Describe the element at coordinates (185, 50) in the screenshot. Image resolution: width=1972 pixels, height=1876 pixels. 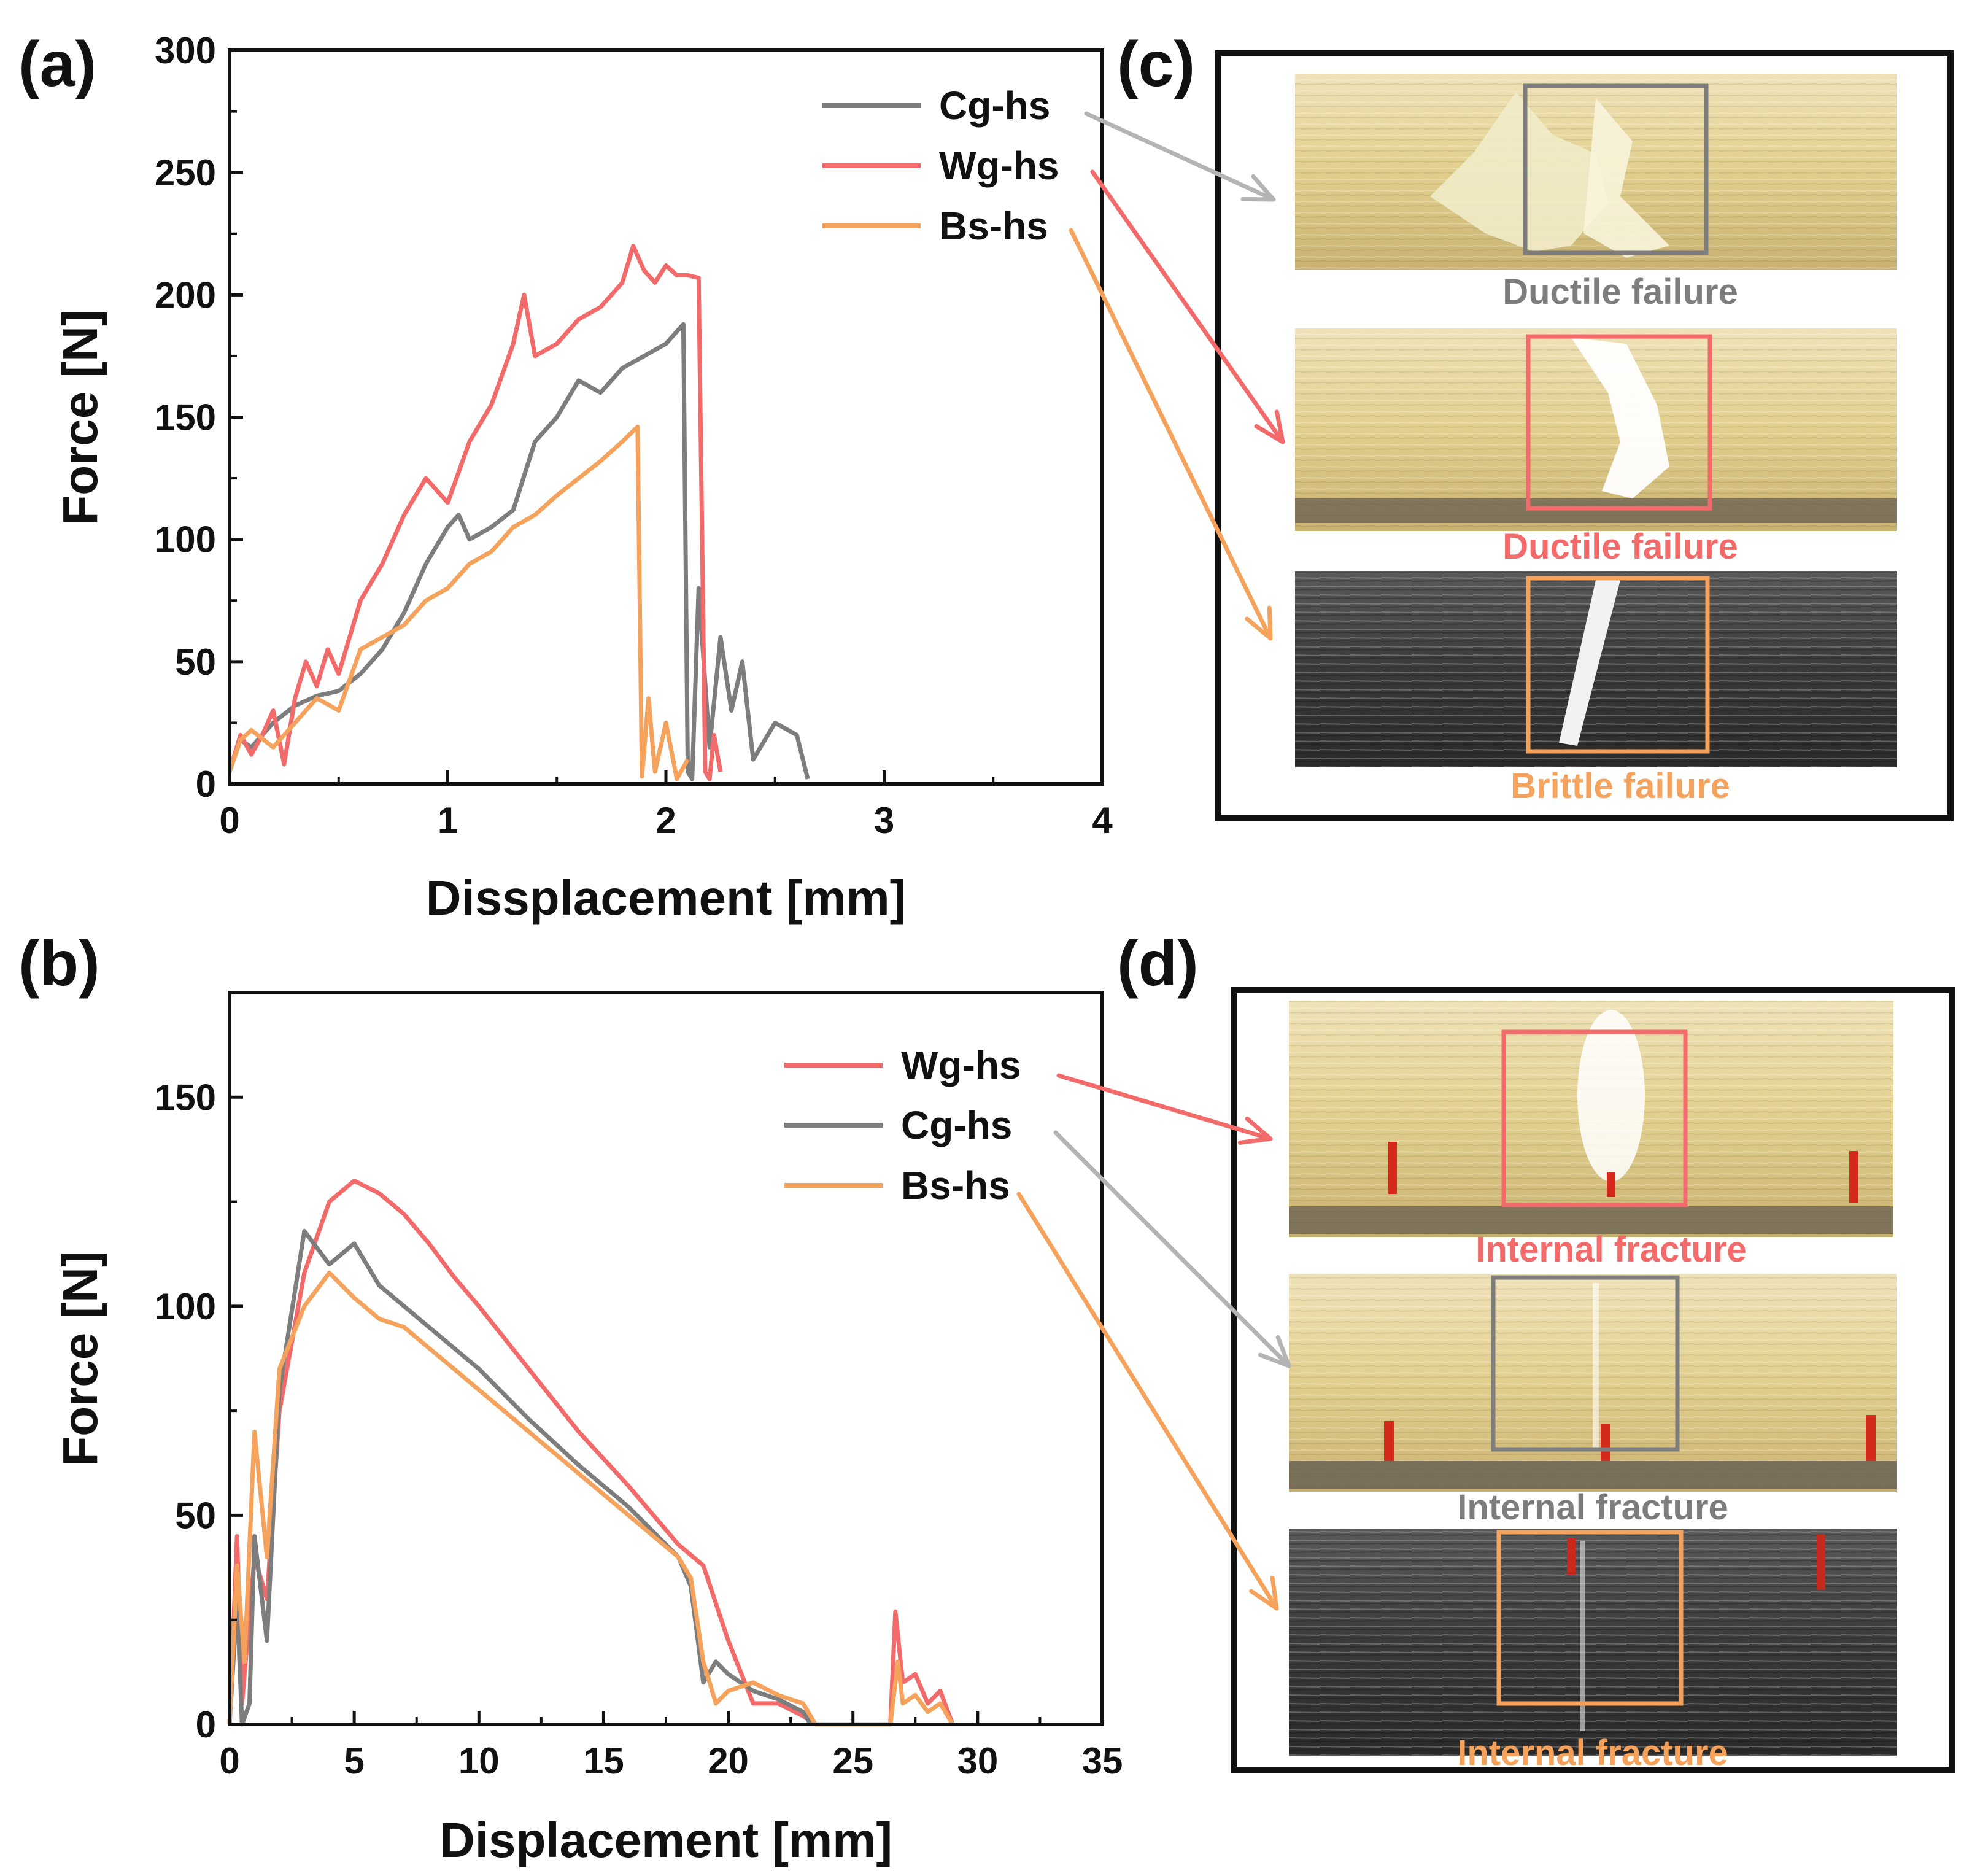
I see `y-tick-label: 300` at that location.